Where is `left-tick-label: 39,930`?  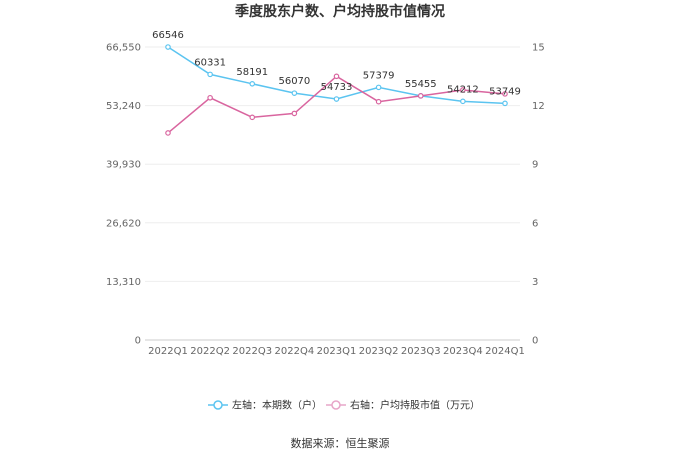 left-tick-label: 39,930 is located at coordinates (123, 165).